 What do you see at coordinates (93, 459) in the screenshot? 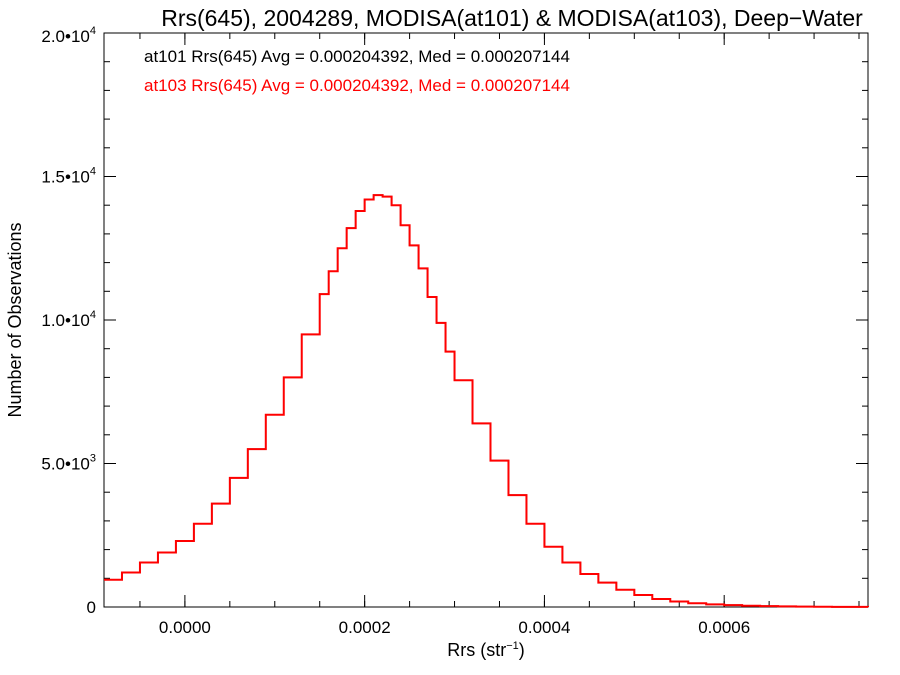
I see `y-tick-exponent: 3` at bounding box center [93, 459].